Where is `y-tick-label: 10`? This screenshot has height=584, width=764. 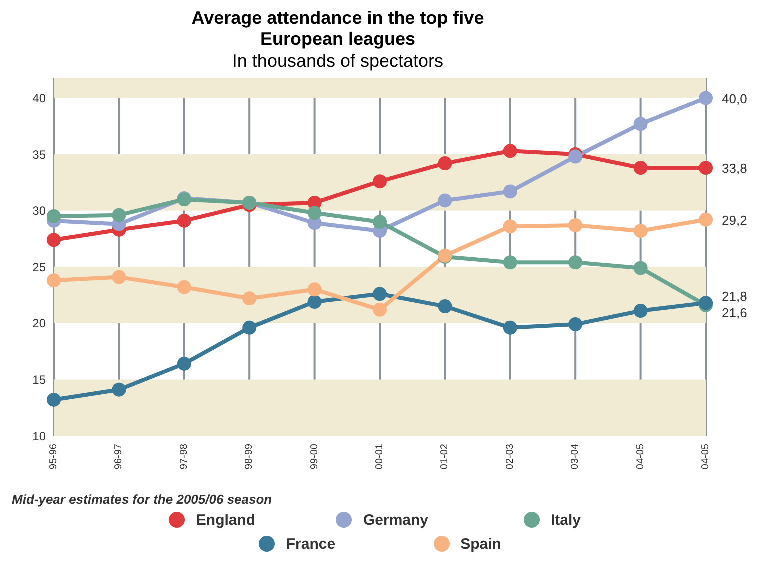 y-tick-label: 10 is located at coordinates (39, 436).